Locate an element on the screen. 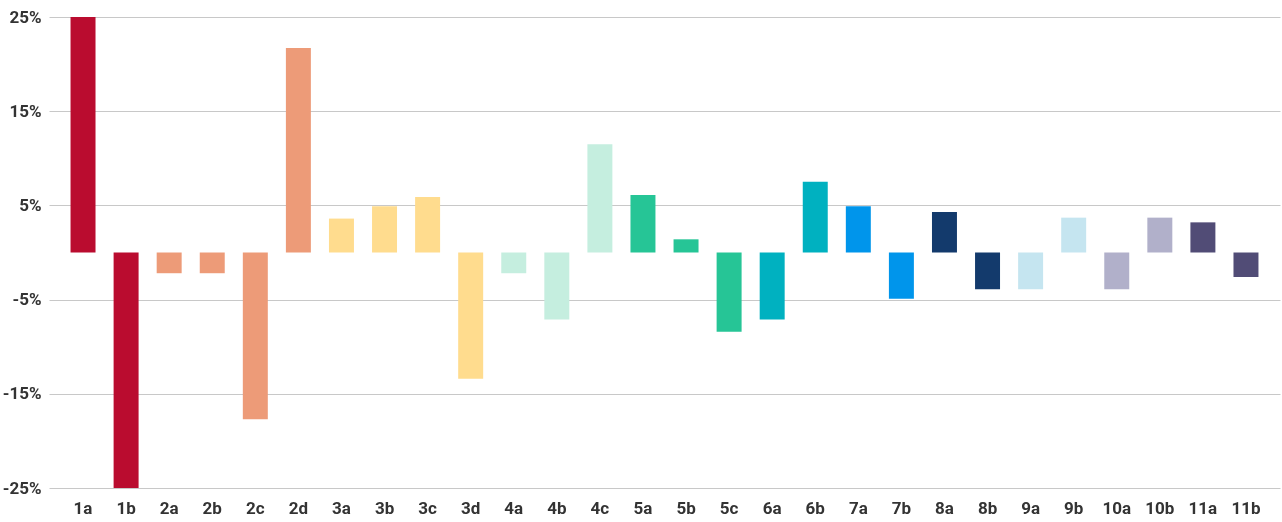 This screenshot has height=522, width=1282. x-tick-label: 3b is located at coordinates (384, 507).